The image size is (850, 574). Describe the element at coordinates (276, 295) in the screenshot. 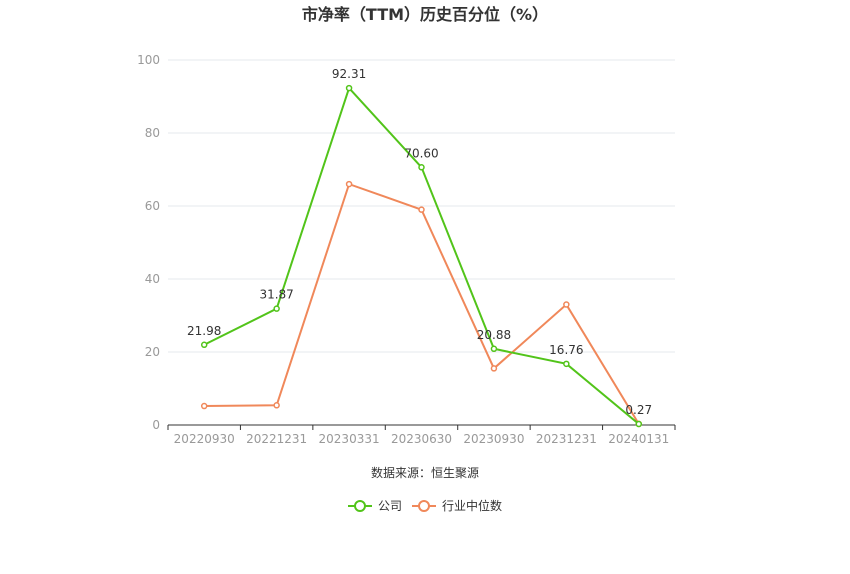

I see `data-label: 31.87` at that location.